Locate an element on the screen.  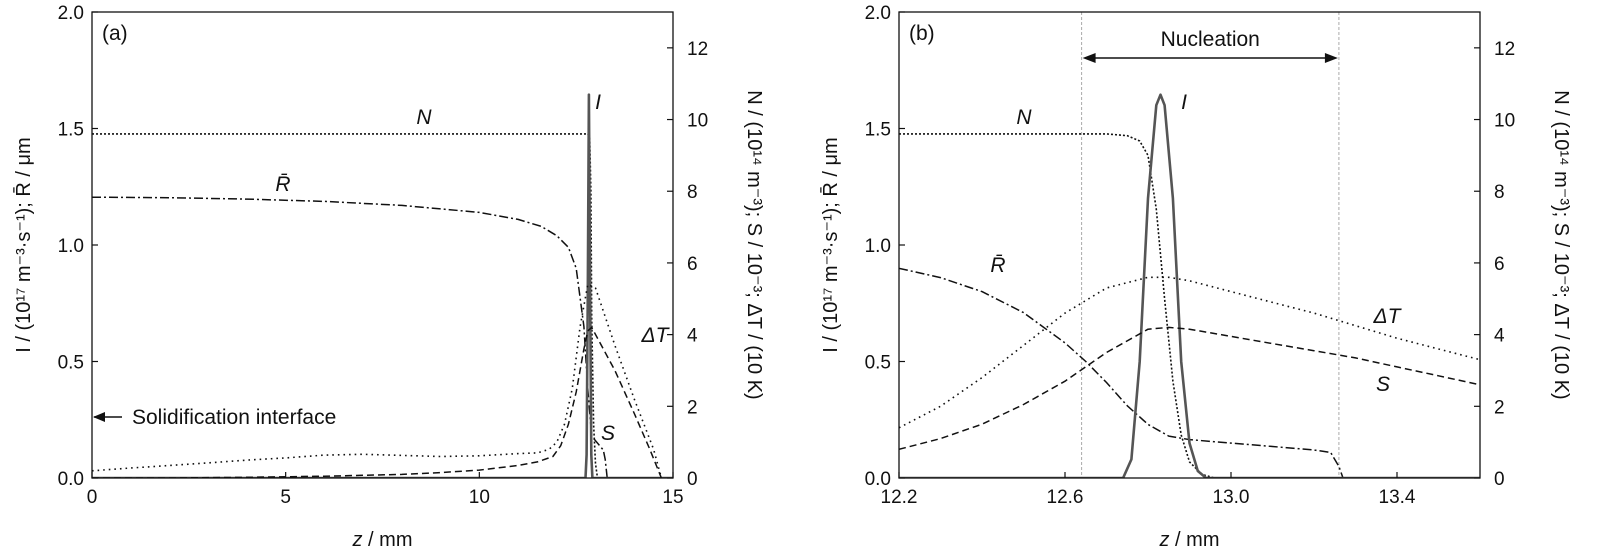
solidification-interface-label: Solidification interface is located at coordinates (234, 417).